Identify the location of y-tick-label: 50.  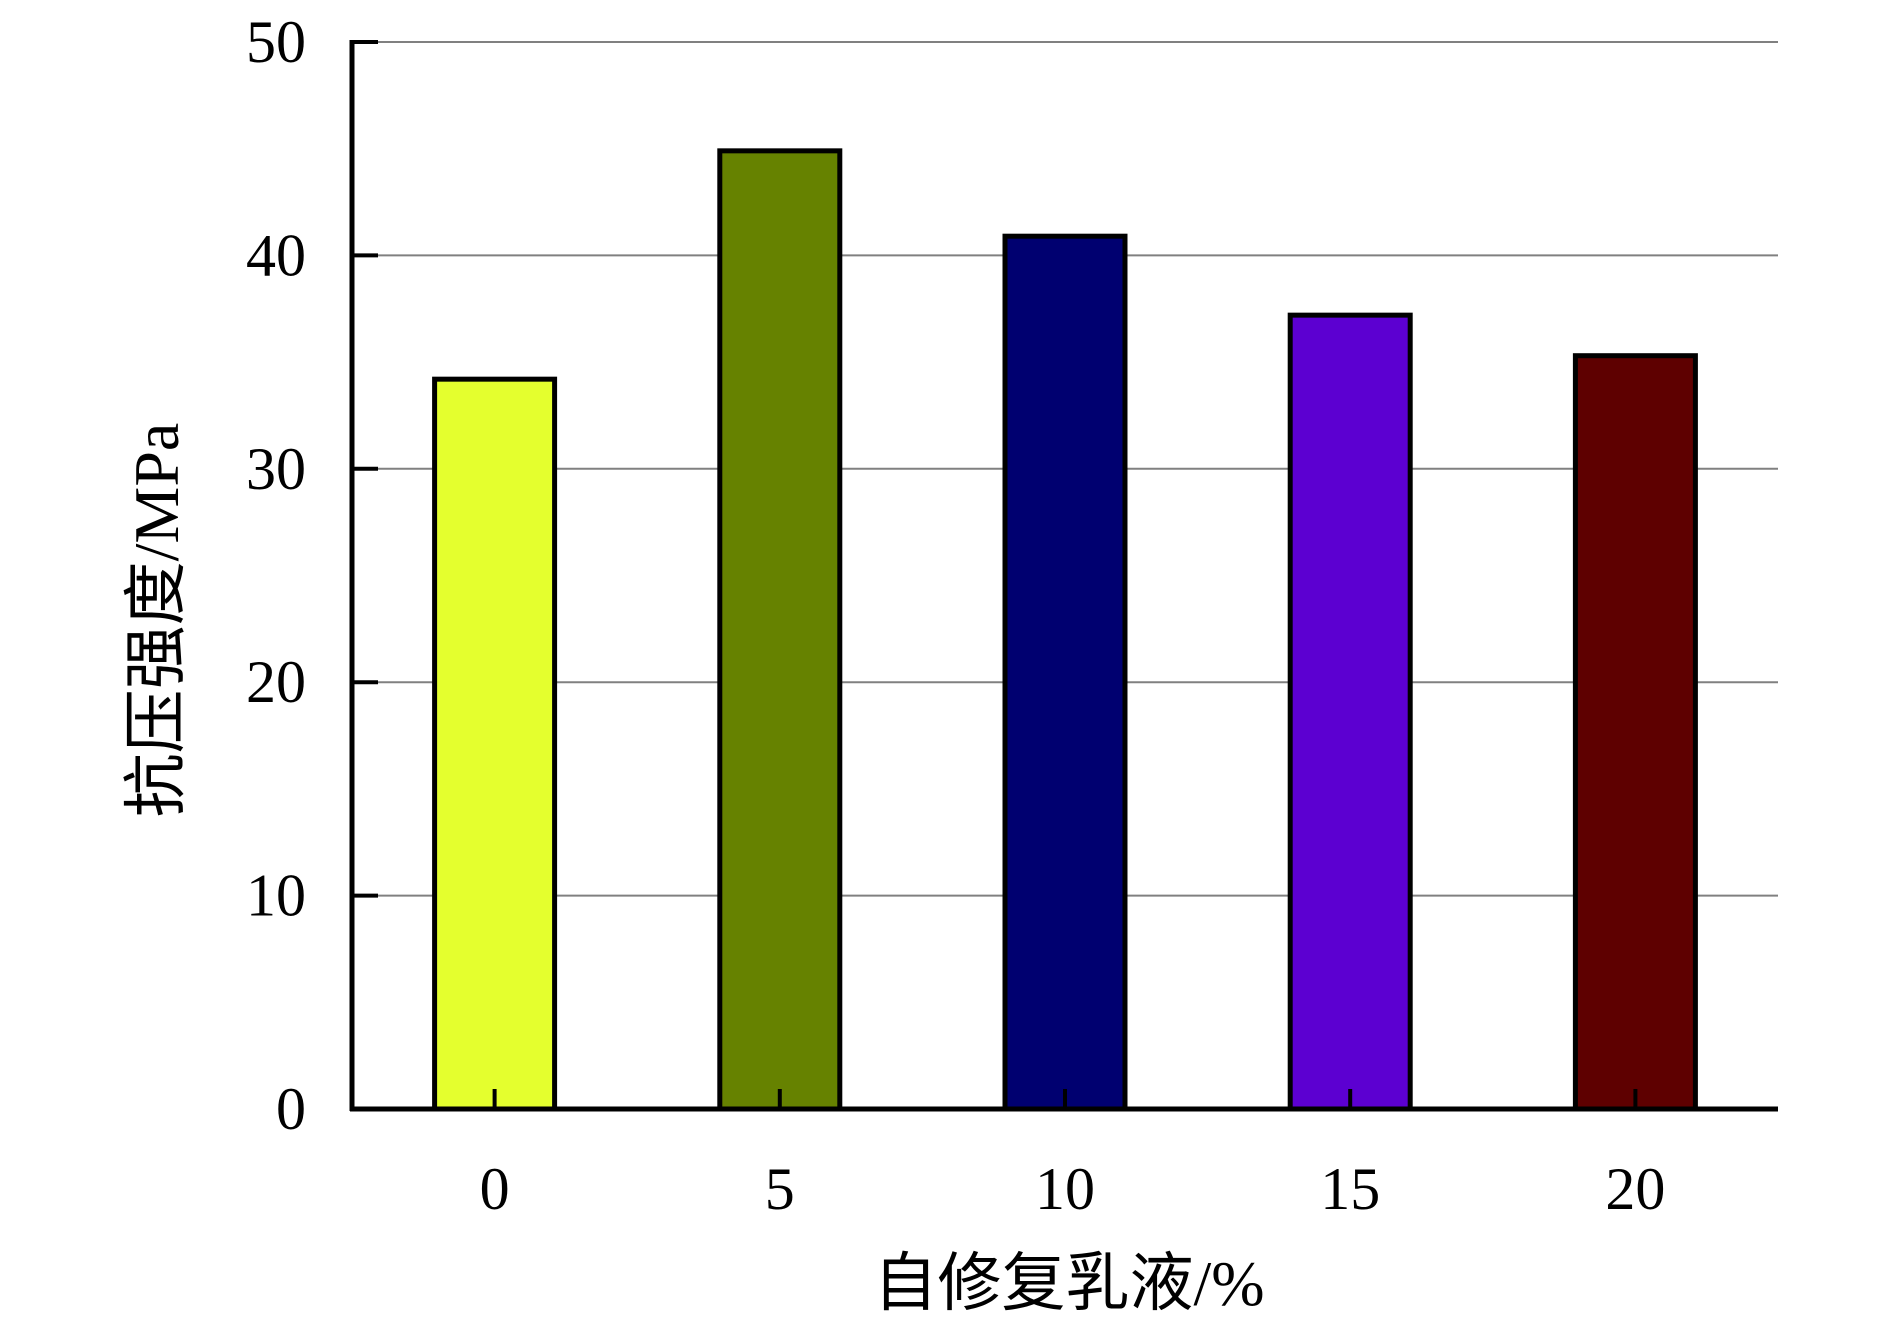
(276, 42).